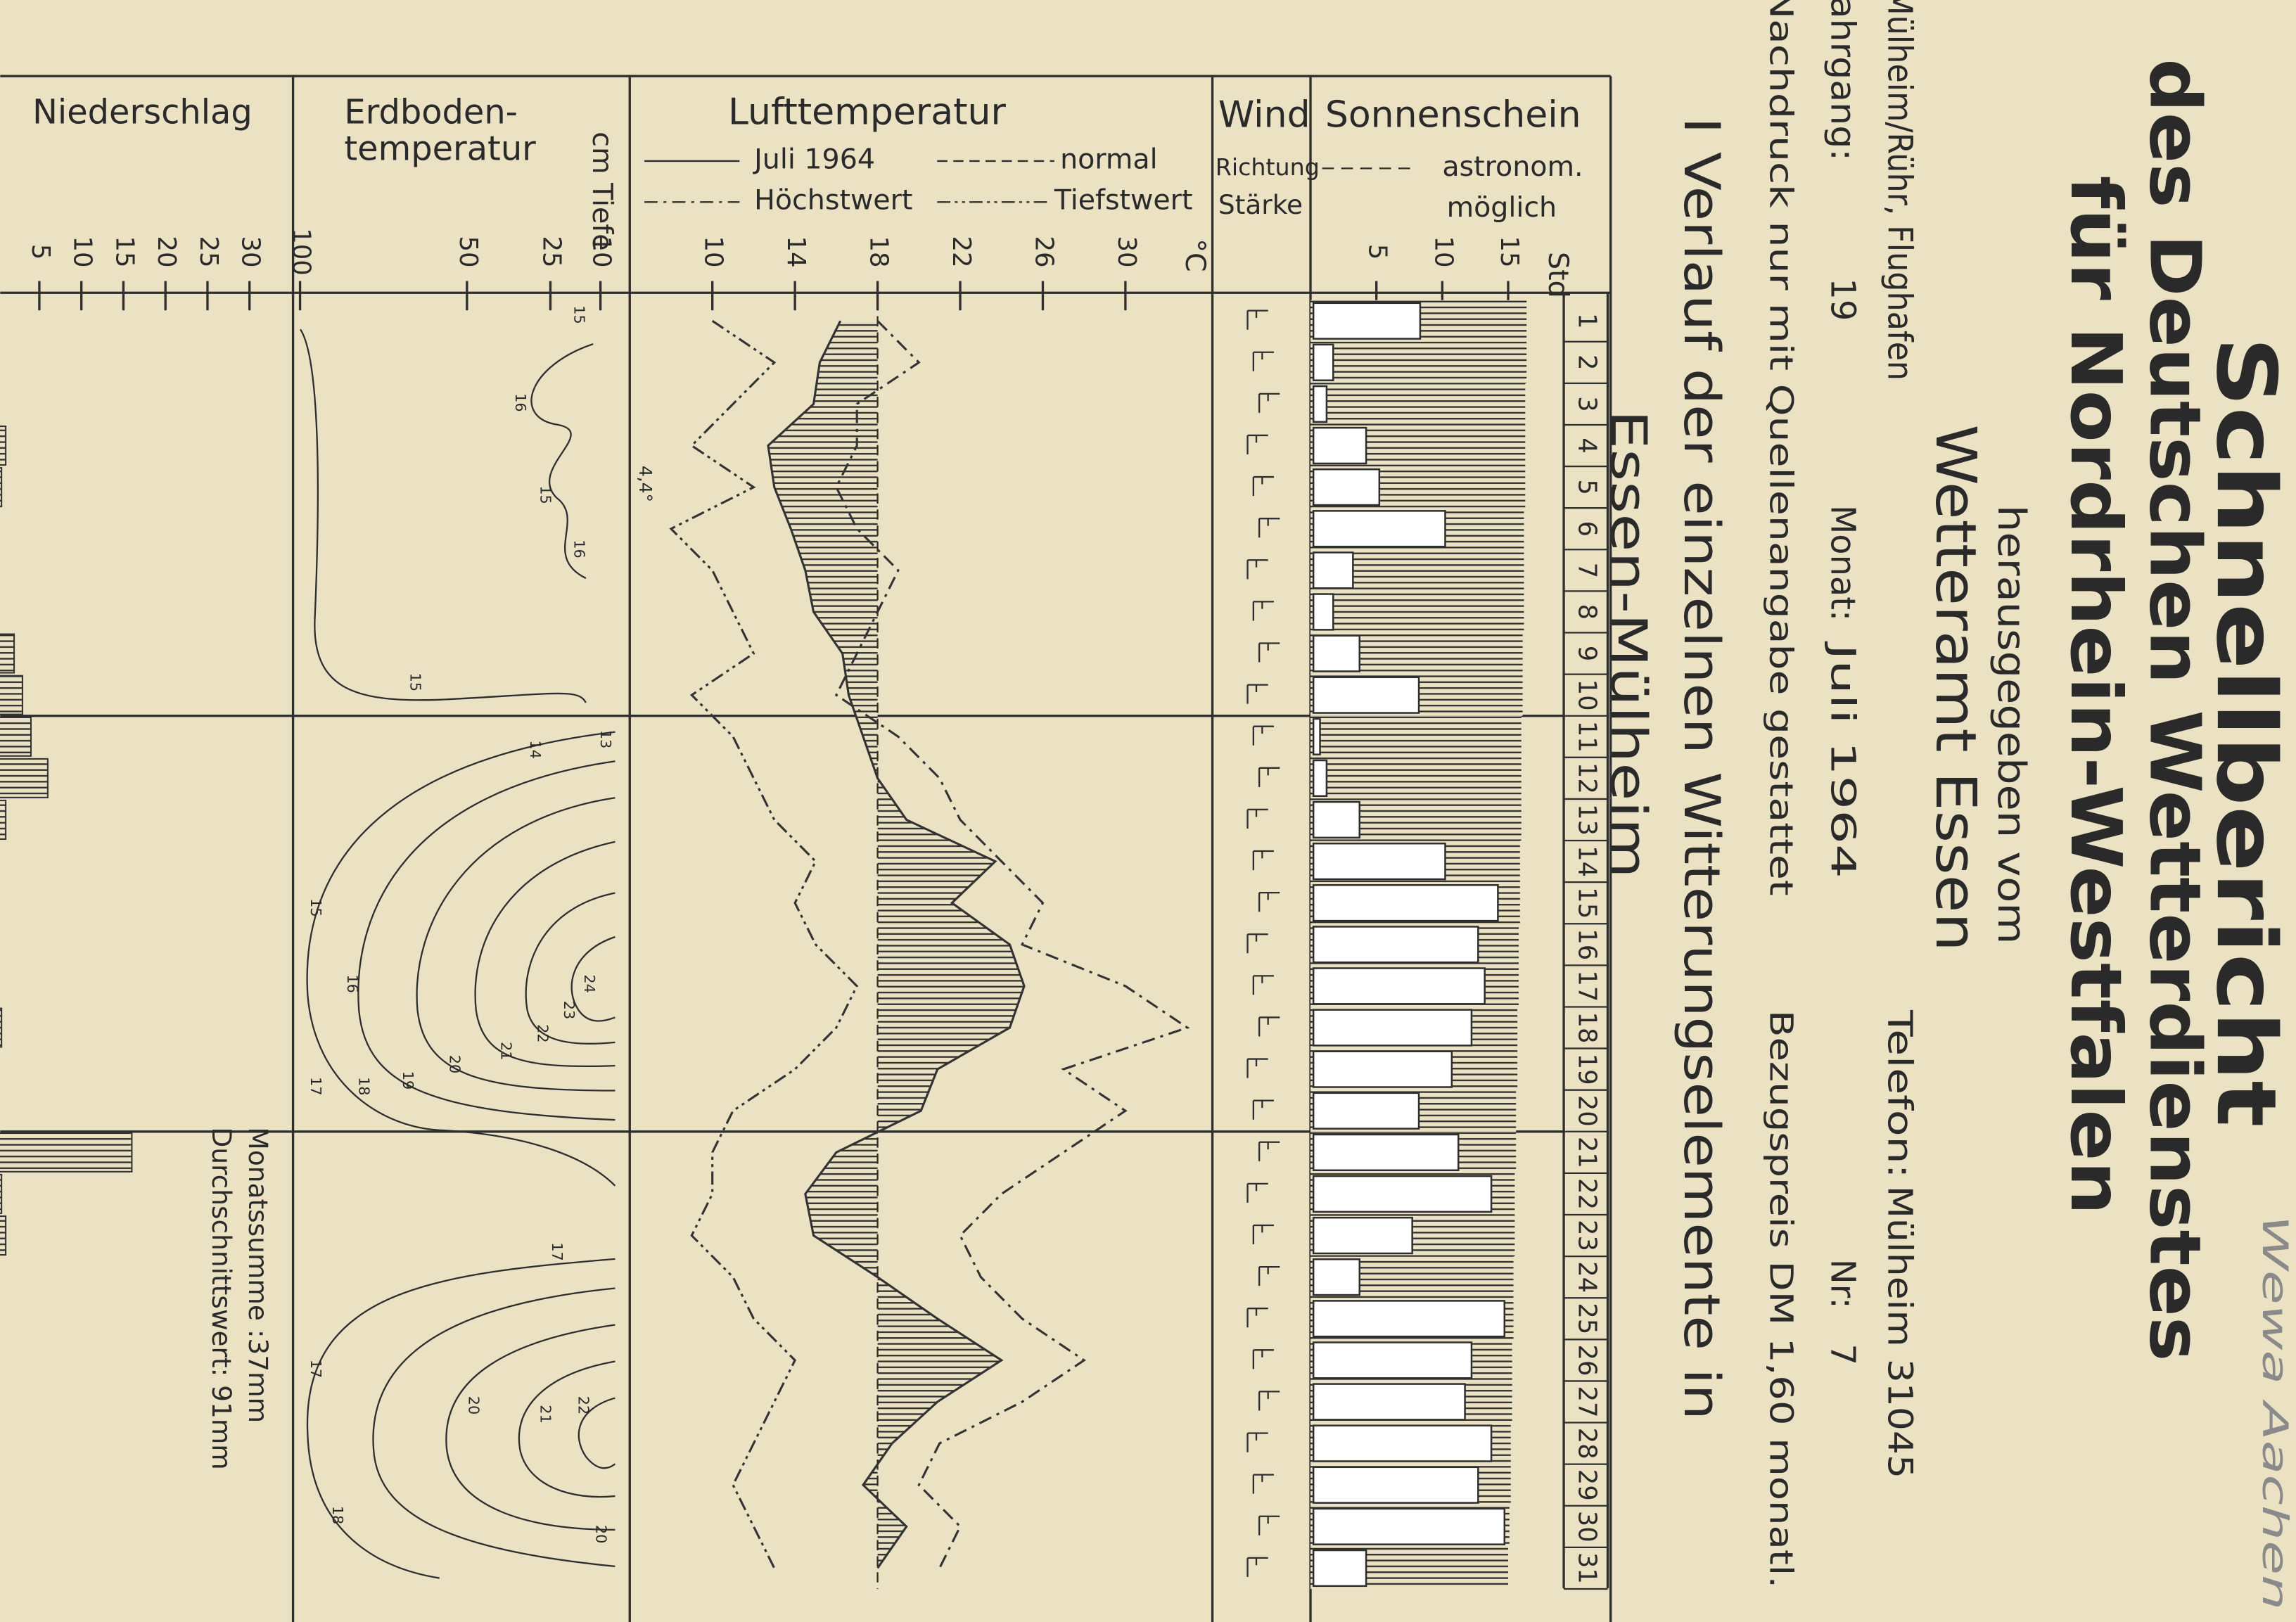 This screenshot has height=1622, width=2296. What do you see at coordinates (1586, 612) in the screenshot?
I see `day-label: 8` at bounding box center [1586, 612].